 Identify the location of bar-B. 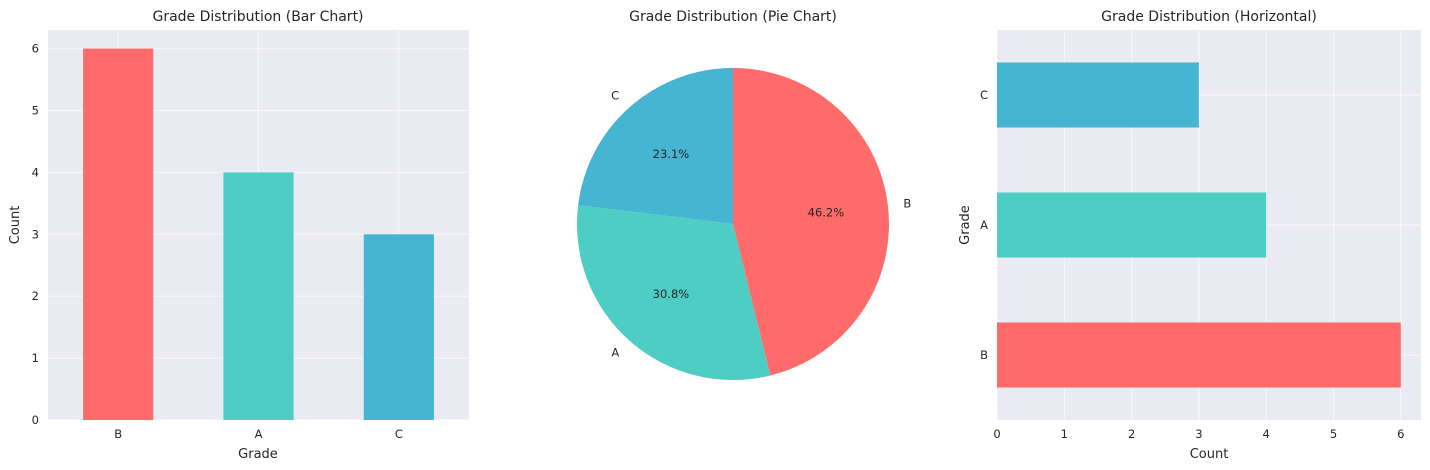
(118, 234).